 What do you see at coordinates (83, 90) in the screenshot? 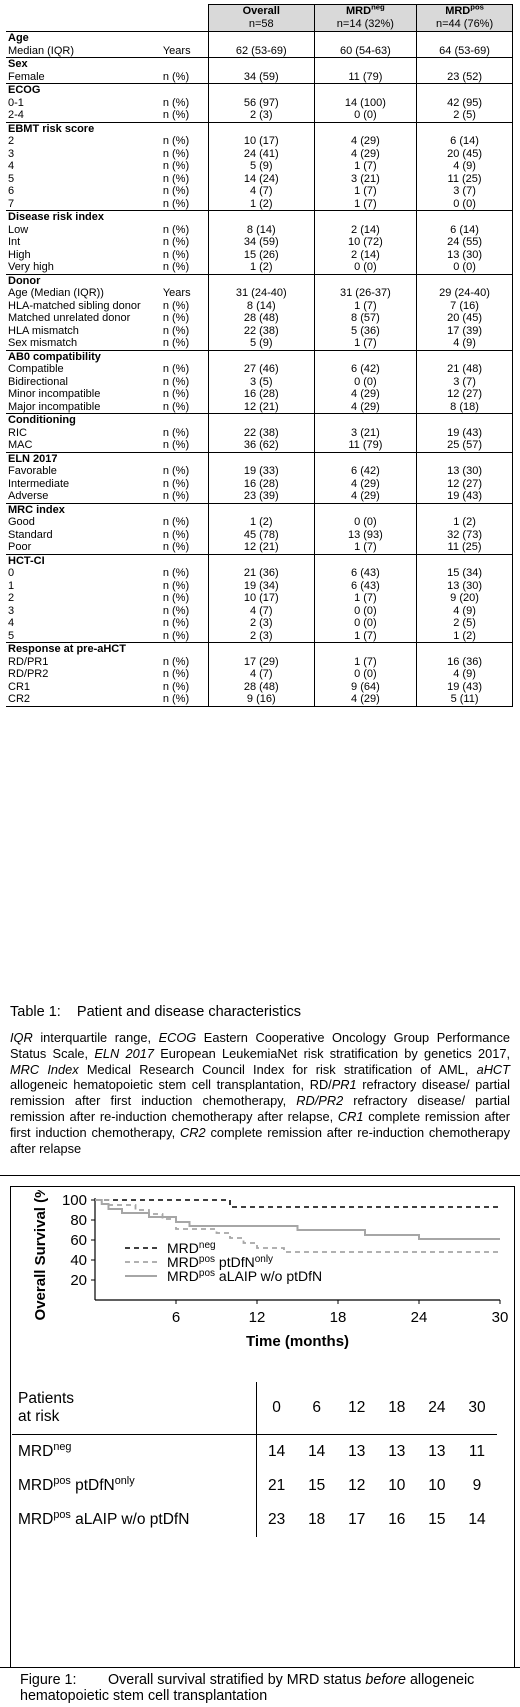
I see `section-title: ECOG` at bounding box center [83, 90].